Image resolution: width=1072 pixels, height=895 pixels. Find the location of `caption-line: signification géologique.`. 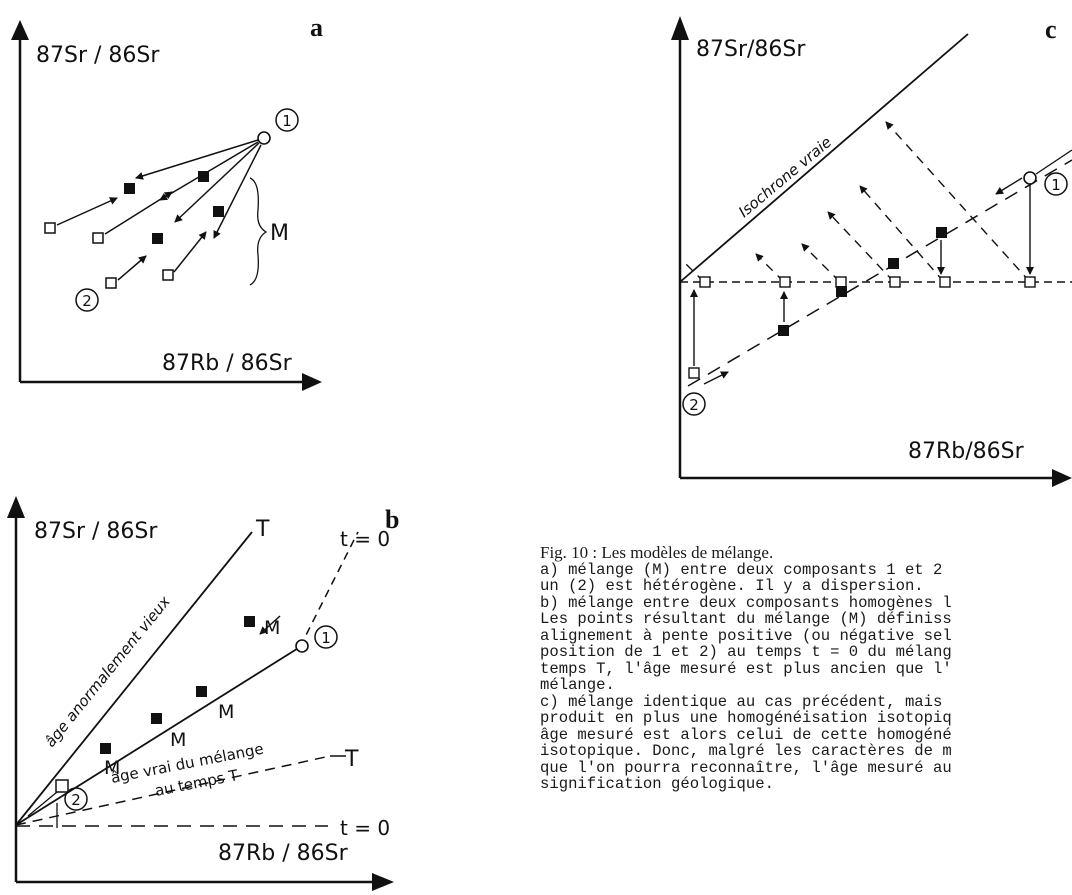

caption-line: signification géologique. is located at coordinates (657, 784).